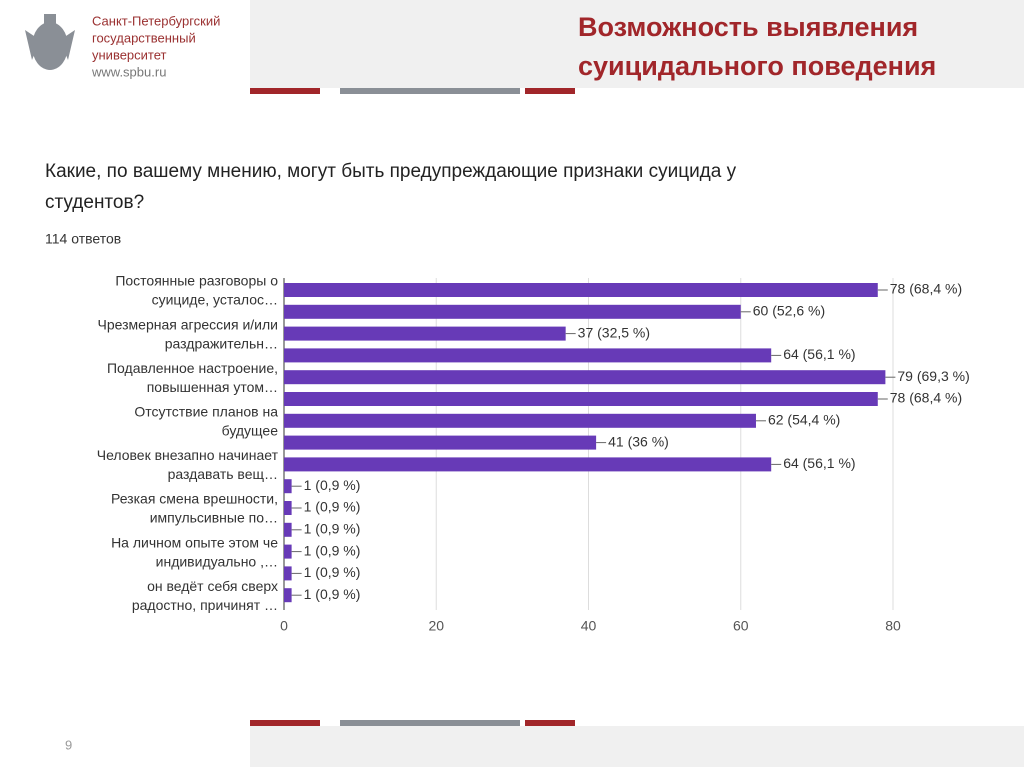  Describe the element at coordinates (194, 542) in the screenshot. I see `y-tick-label: На личном опыте этом че` at that location.